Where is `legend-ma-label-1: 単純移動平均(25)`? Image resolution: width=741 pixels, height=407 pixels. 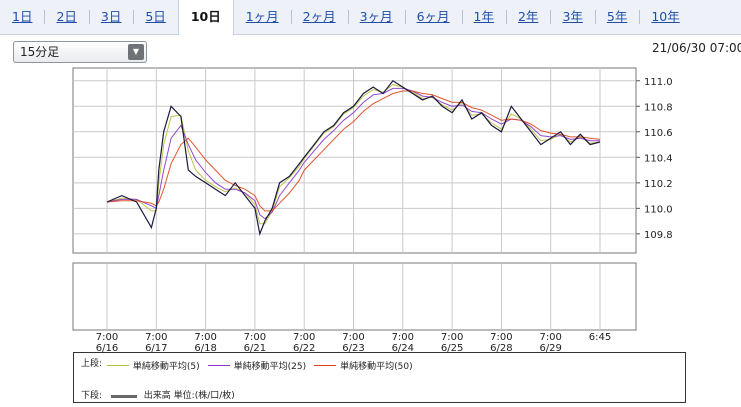
legend-ma-label-1: 単純移動平均(25) is located at coordinates (270, 367).